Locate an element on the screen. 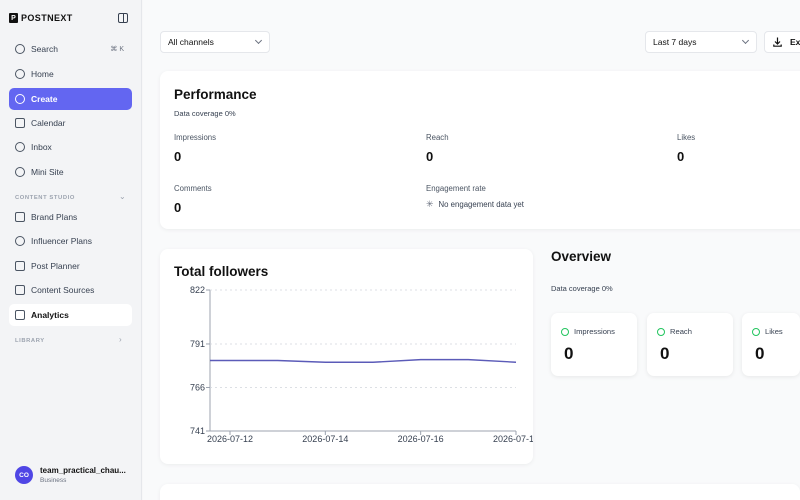  performance-title: Performance is located at coordinates (215, 94).